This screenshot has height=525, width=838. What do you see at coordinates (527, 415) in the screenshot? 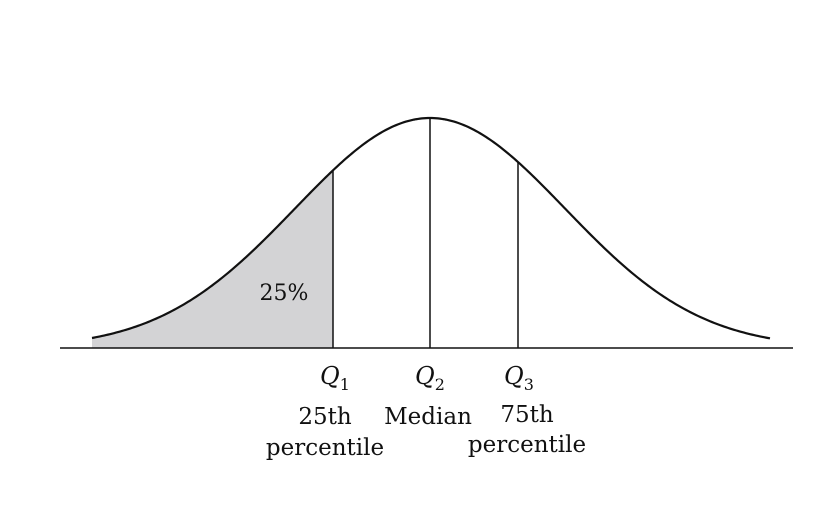
I see `q3-description-line-1: 75th` at bounding box center [527, 415].